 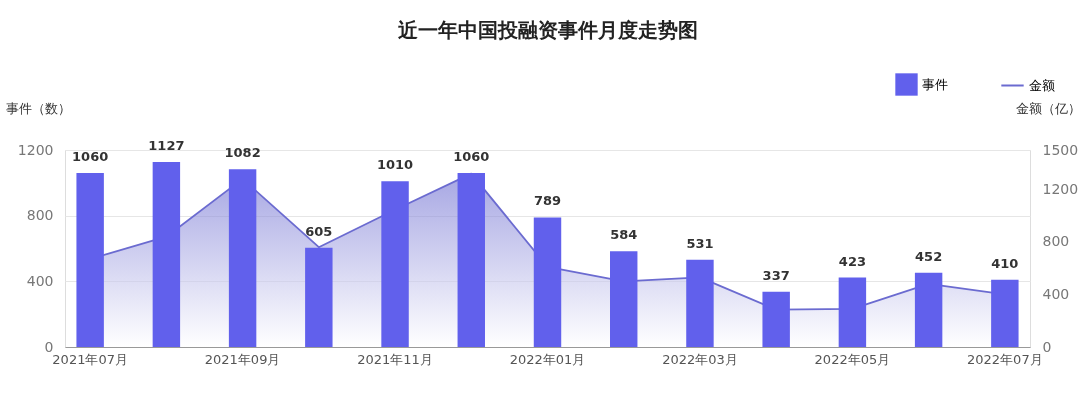 What do you see at coordinates (547, 201) in the screenshot?
I see `data-label: 789` at bounding box center [547, 201].